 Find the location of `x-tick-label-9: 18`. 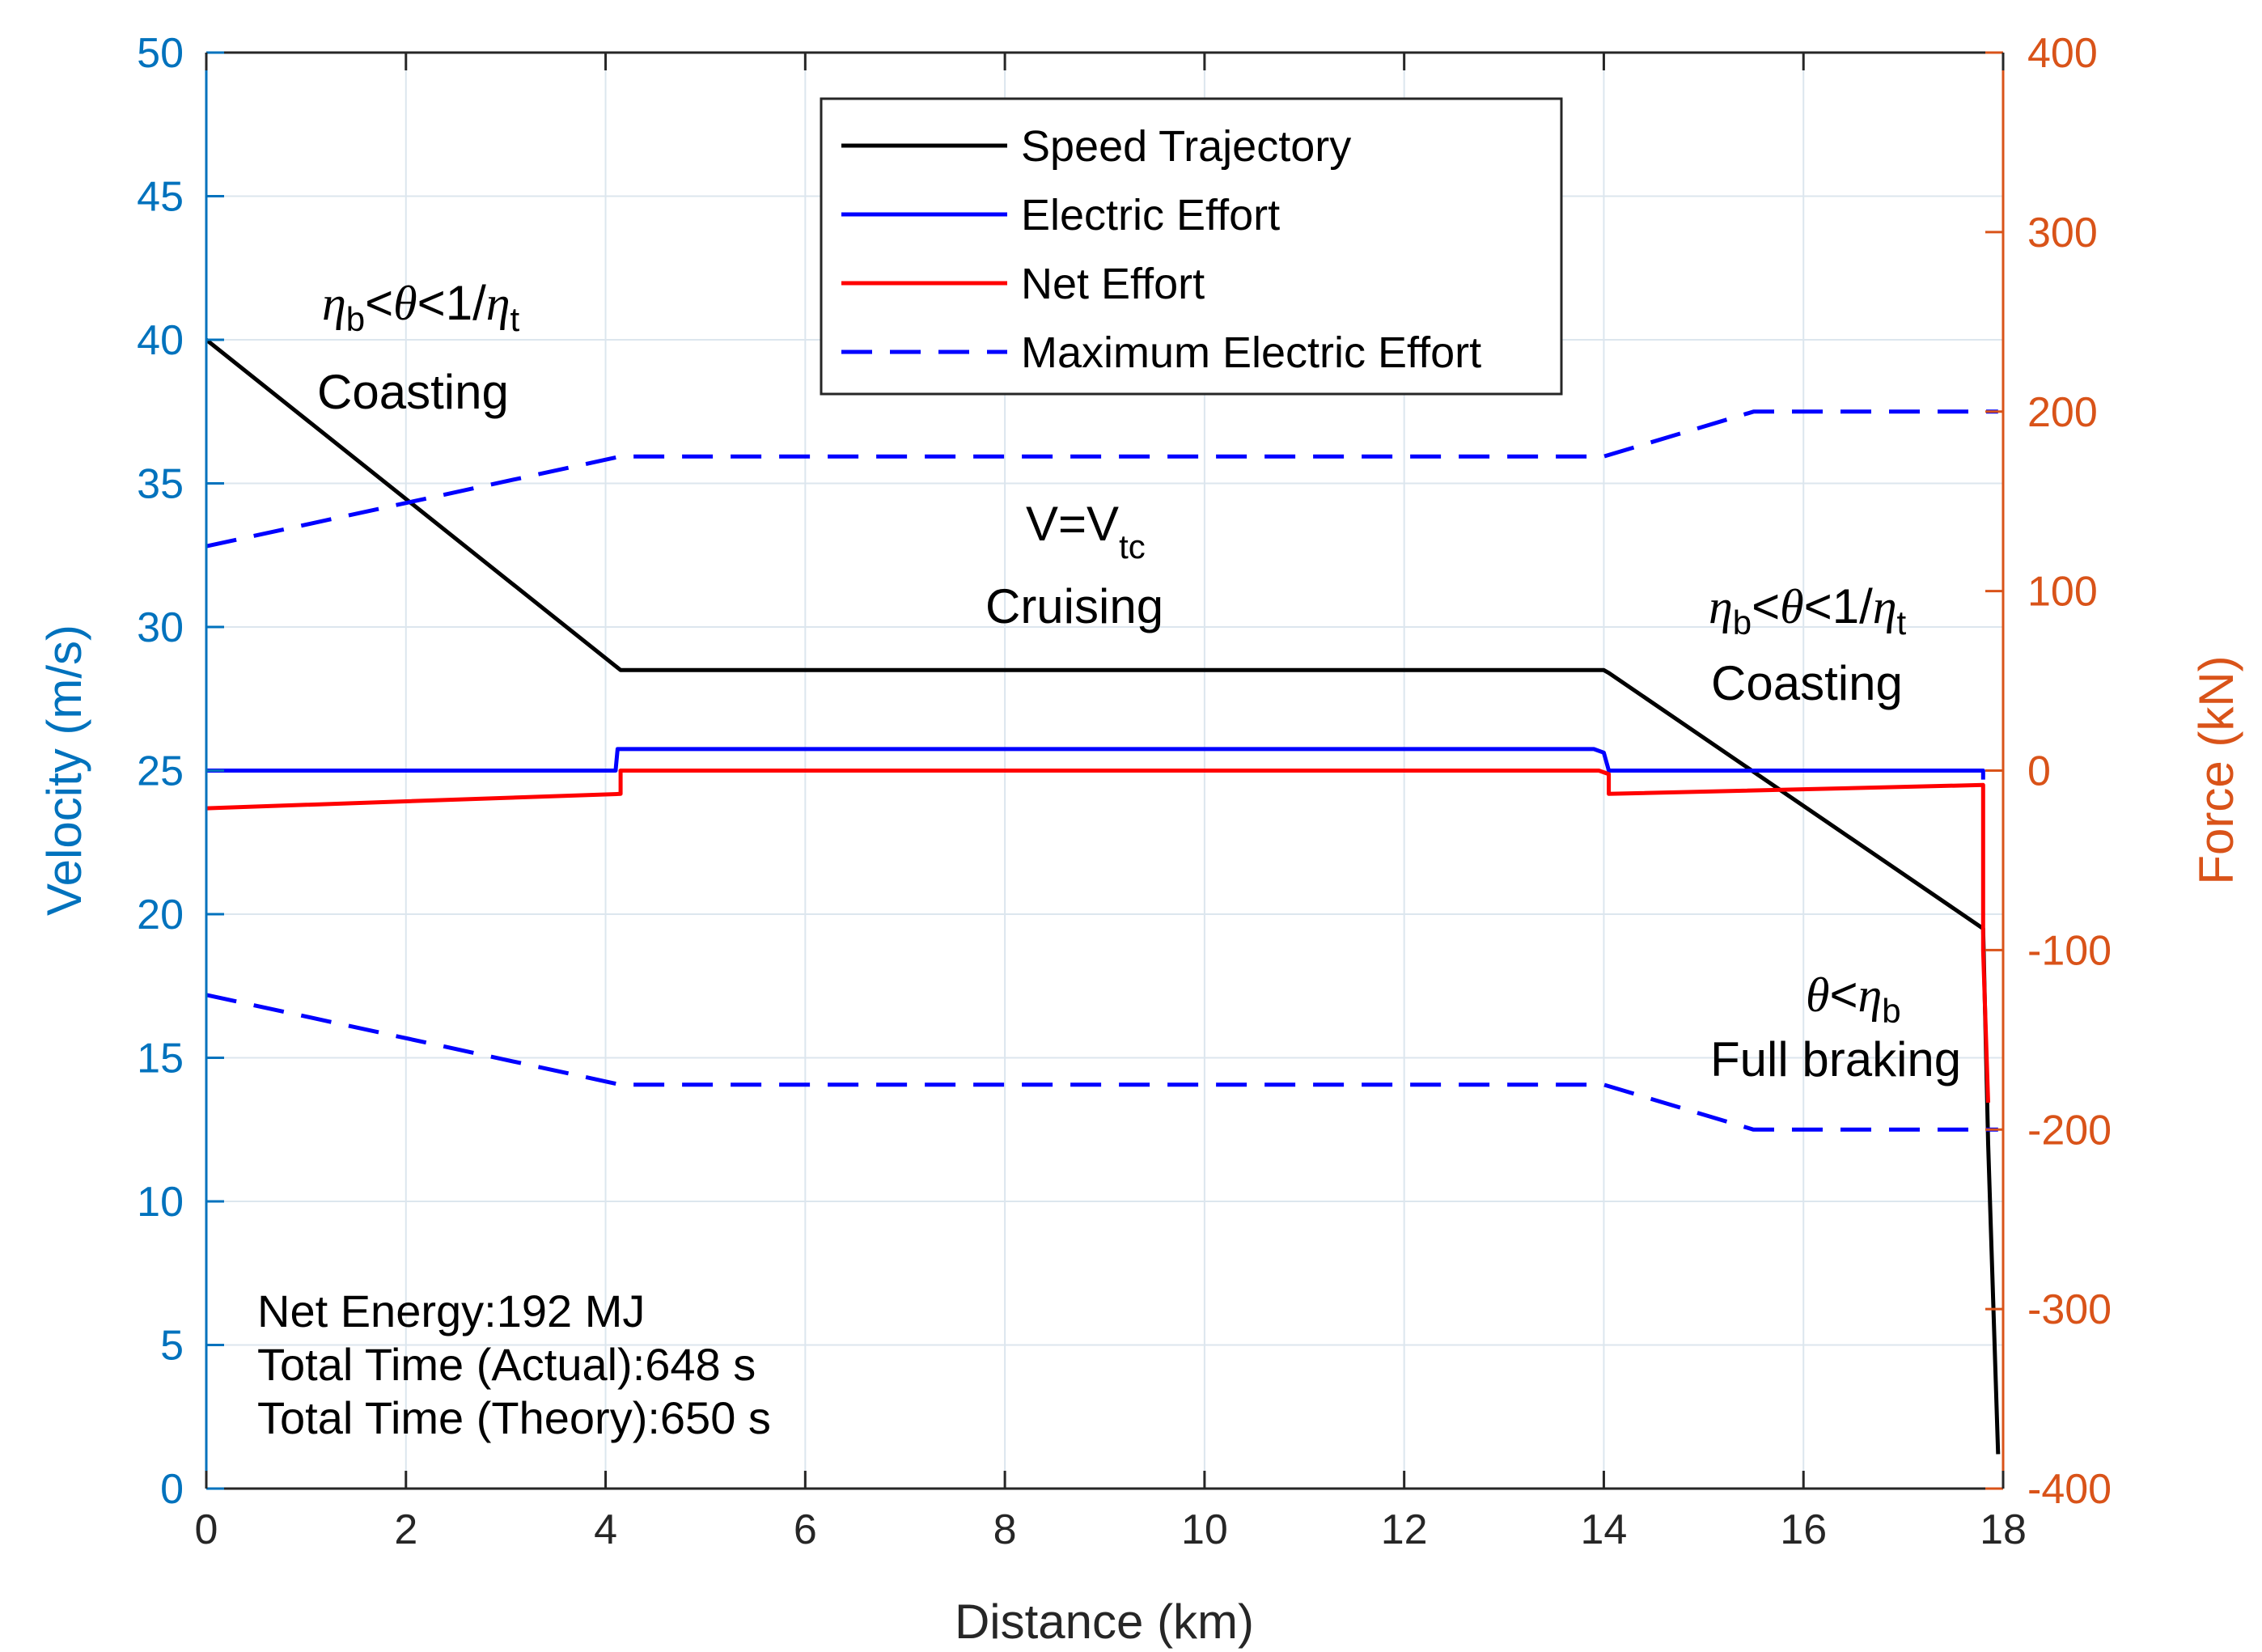

x-tick-label-9: 18 is located at coordinates (2003, 1529).